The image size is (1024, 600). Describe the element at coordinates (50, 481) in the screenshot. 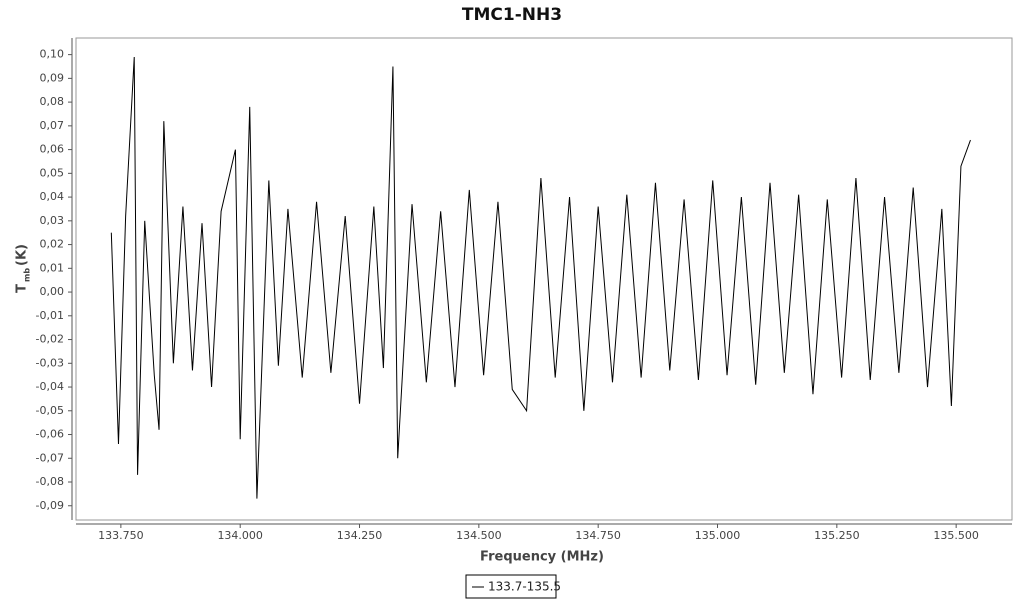

I see `y-tick-label: -0,08` at that location.